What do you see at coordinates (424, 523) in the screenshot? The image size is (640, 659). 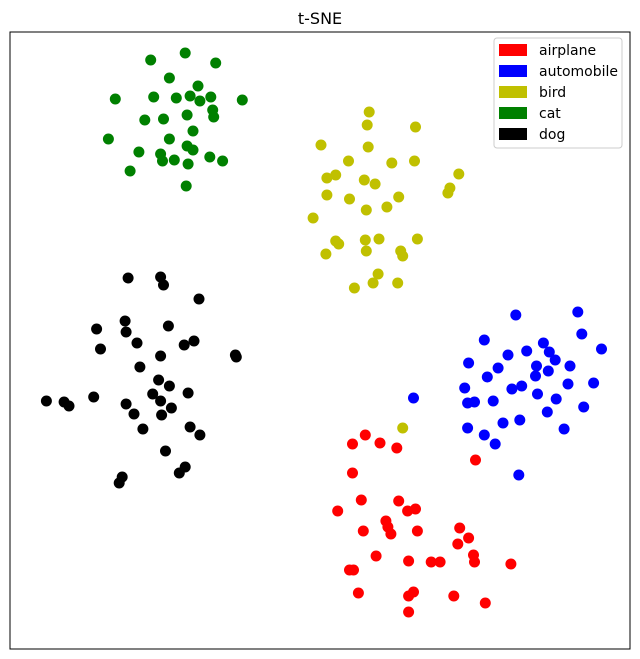 I see `series-airplane` at bounding box center [424, 523].